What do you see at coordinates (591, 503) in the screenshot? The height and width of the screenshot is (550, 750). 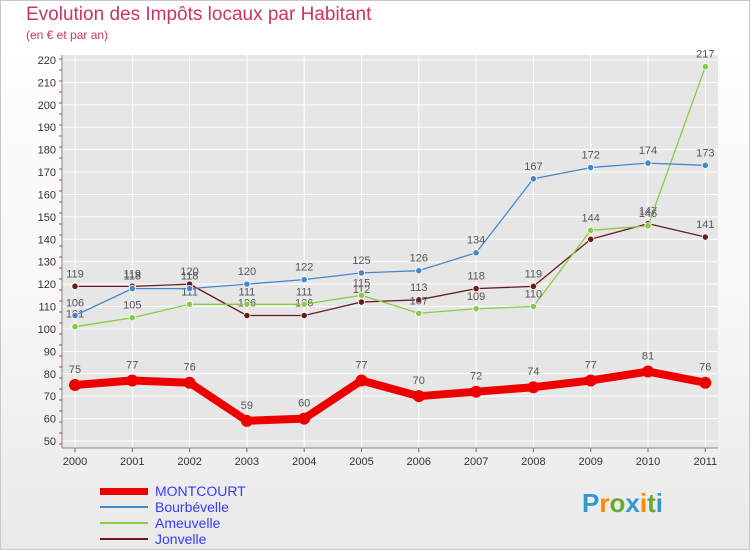 I see `logo-letter: P` at bounding box center [591, 503].